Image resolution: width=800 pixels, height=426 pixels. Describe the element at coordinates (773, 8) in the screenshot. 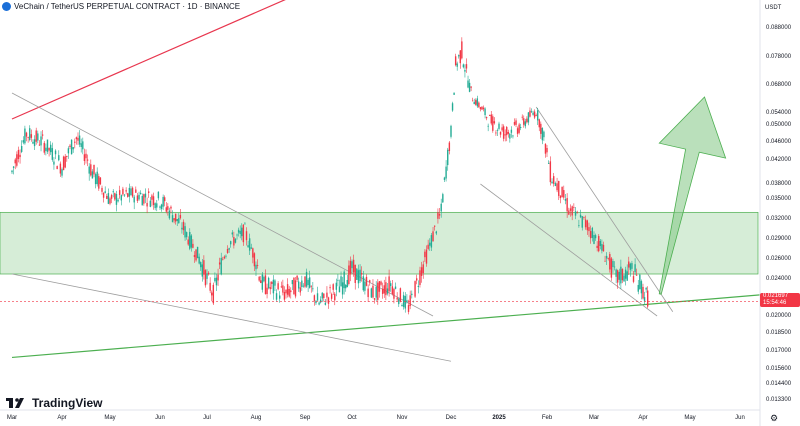

I see `currency-label: USDT` at that location.